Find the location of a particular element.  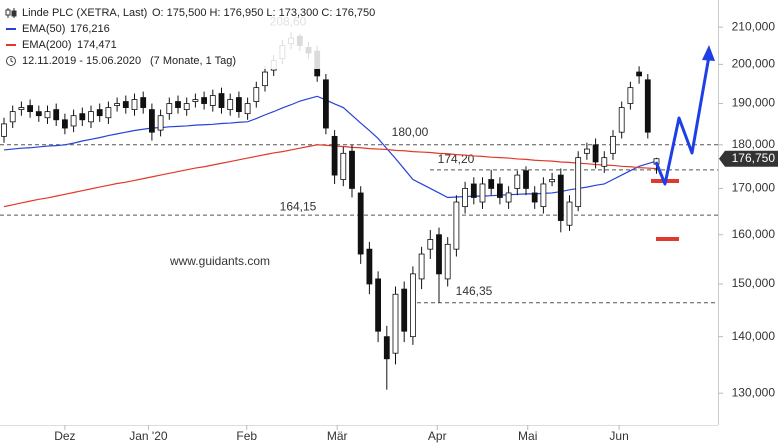

y-tick-label: 130,000 is located at coordinates (754, 392).